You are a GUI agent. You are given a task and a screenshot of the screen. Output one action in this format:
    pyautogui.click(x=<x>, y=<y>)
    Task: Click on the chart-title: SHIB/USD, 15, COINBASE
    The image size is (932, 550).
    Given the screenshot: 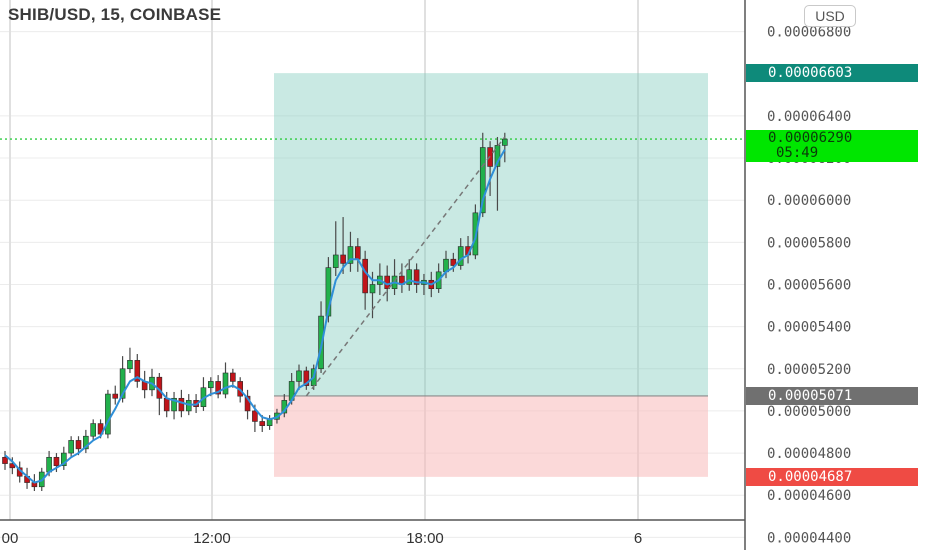 What is the action you would take?
    pyautogui.click(x=115, y=14)
    